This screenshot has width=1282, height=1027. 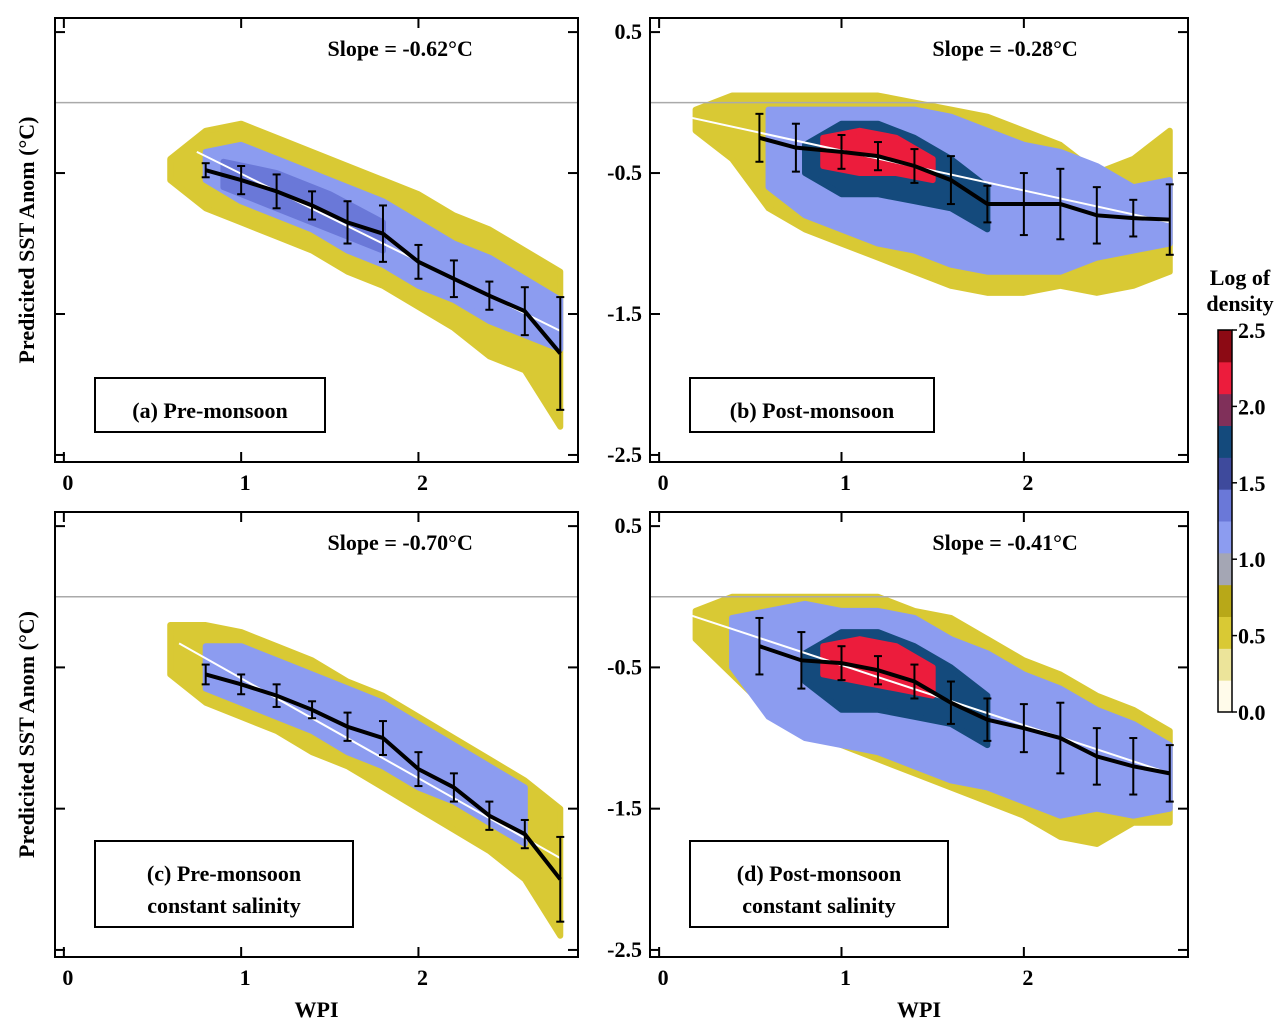 I want to click on density-contour, so click(x=365, y=745).